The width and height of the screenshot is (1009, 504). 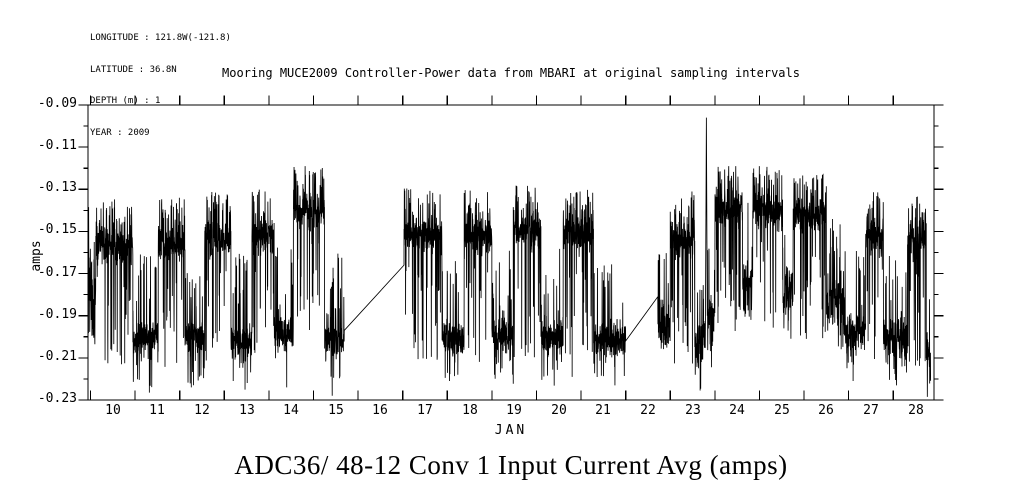 What do you see at coordinates (160, 38) in the screenshot?
I see `metadata-longitude: LONGITUDE : 121.8W(-121.8)` at bounding box center [160, 38].